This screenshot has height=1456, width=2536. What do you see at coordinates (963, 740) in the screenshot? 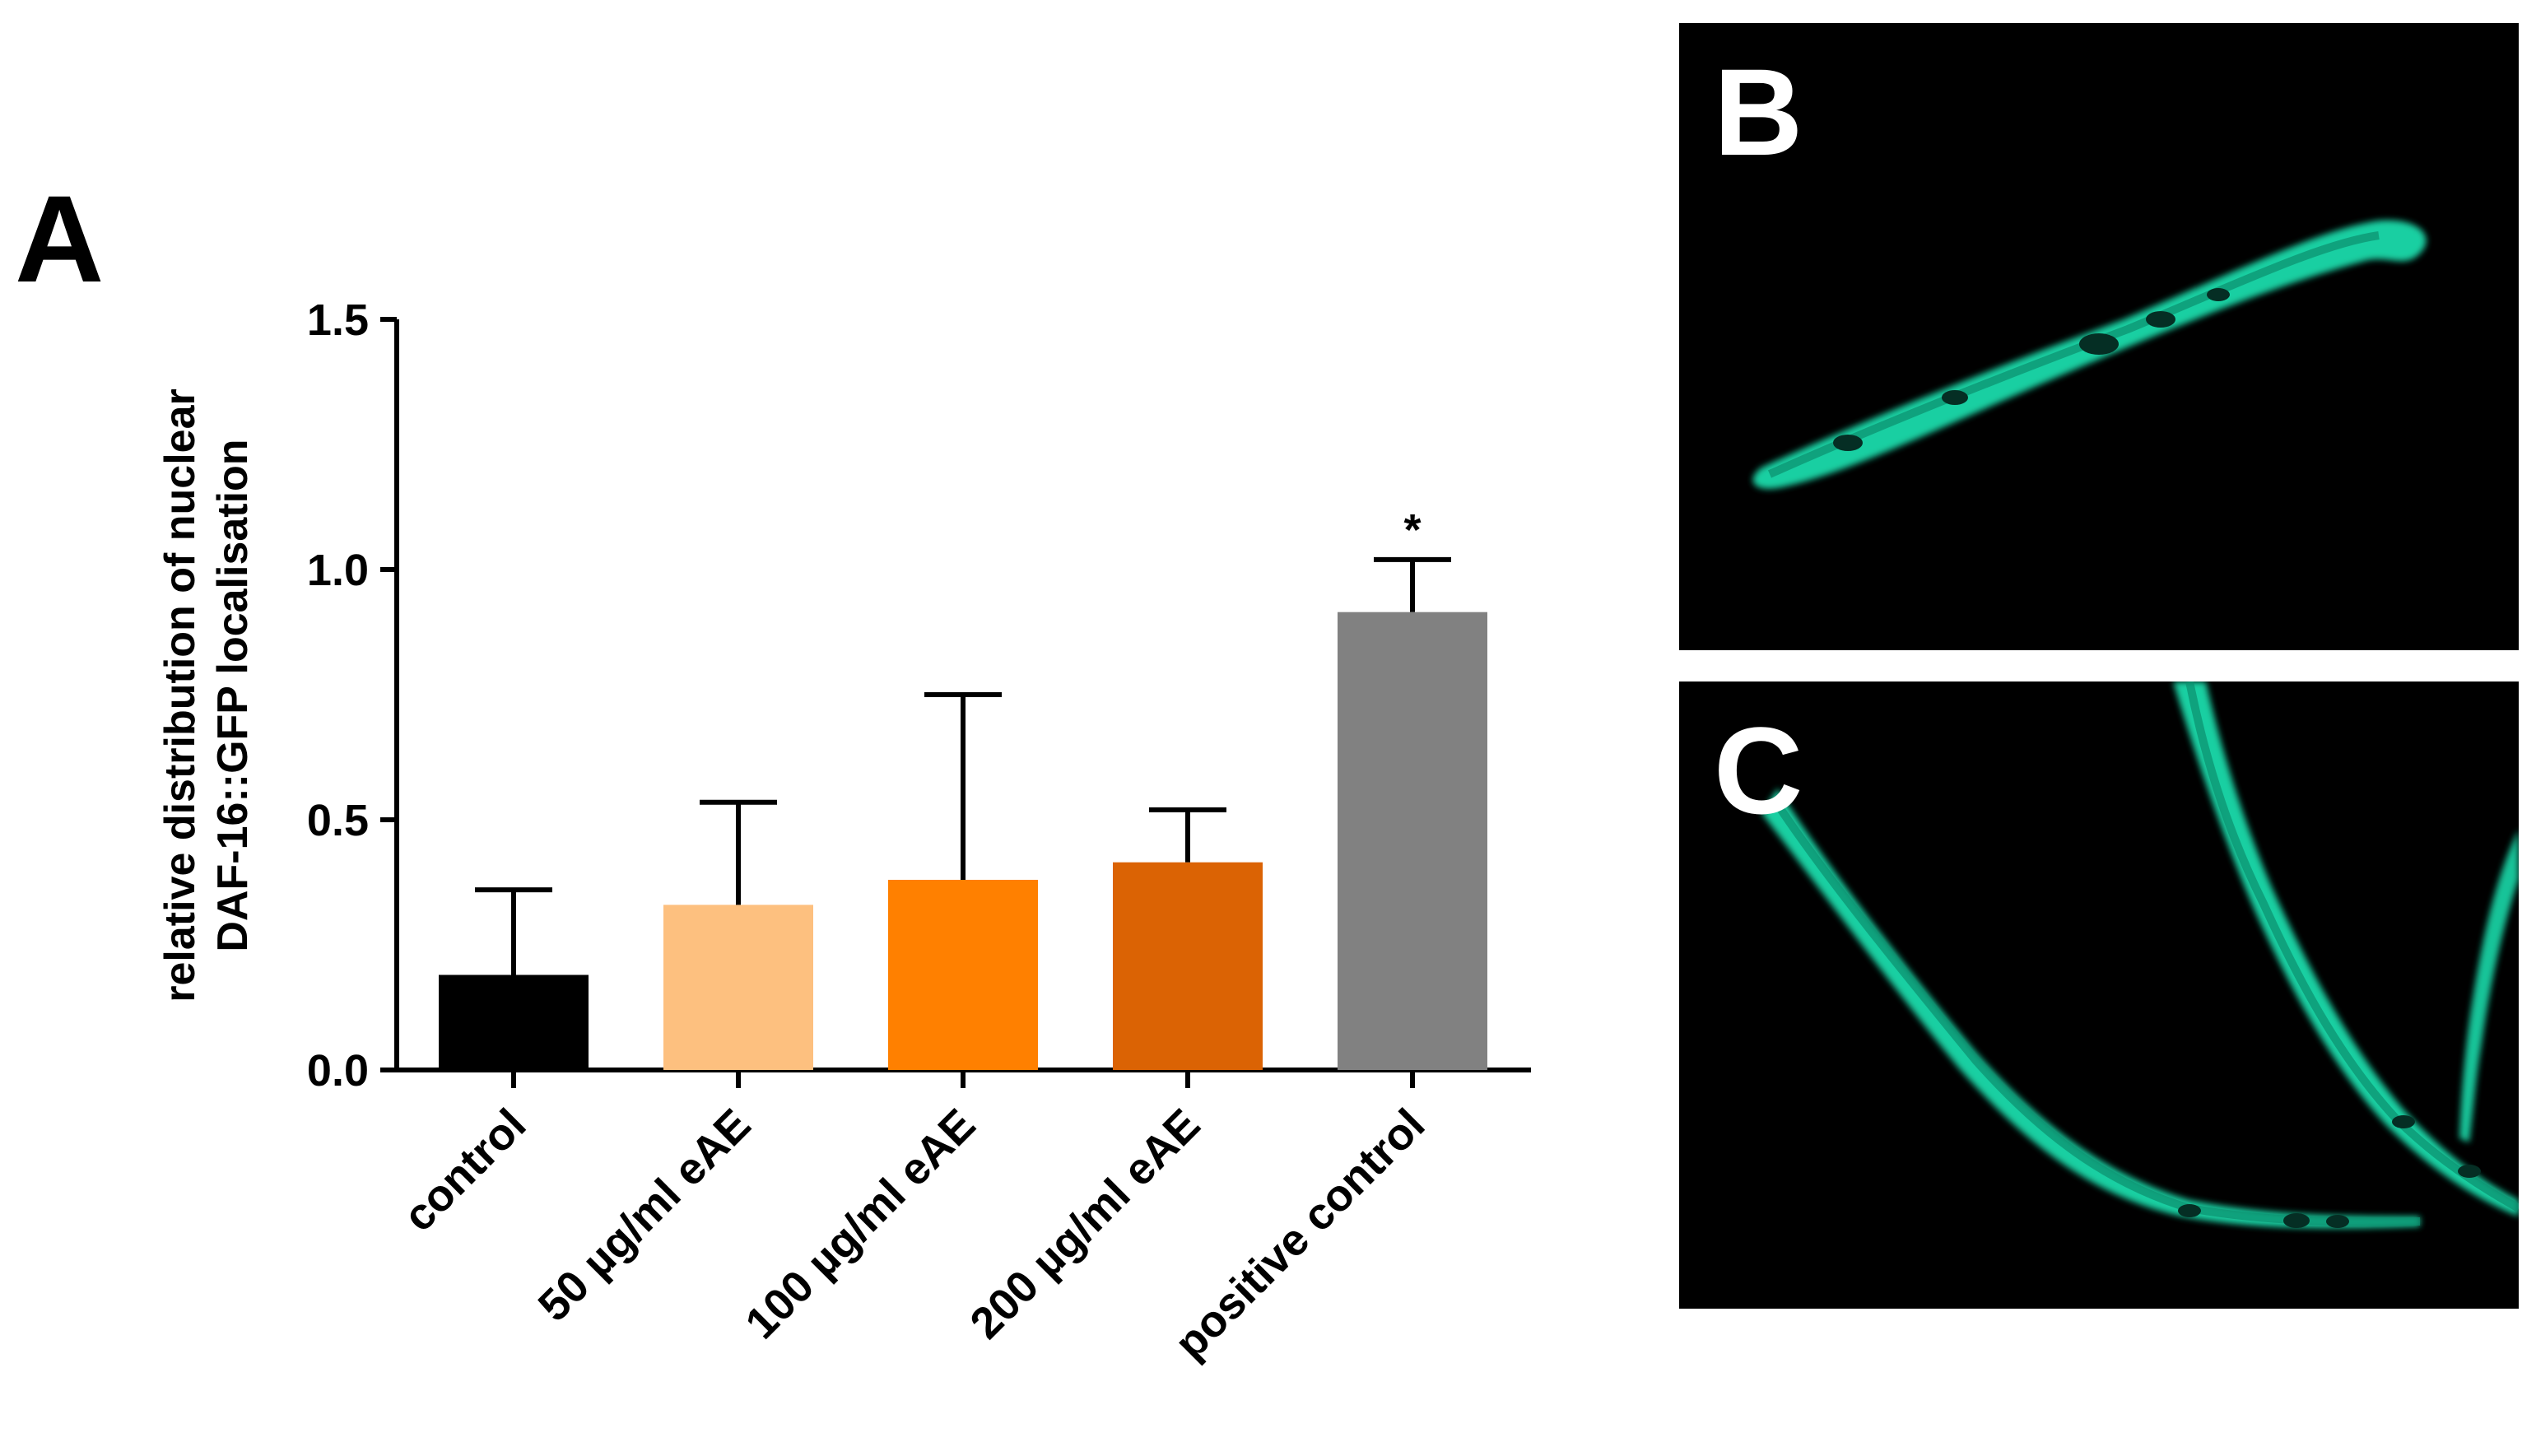
I see `error-bars: *` at bounding box center [963, 740].